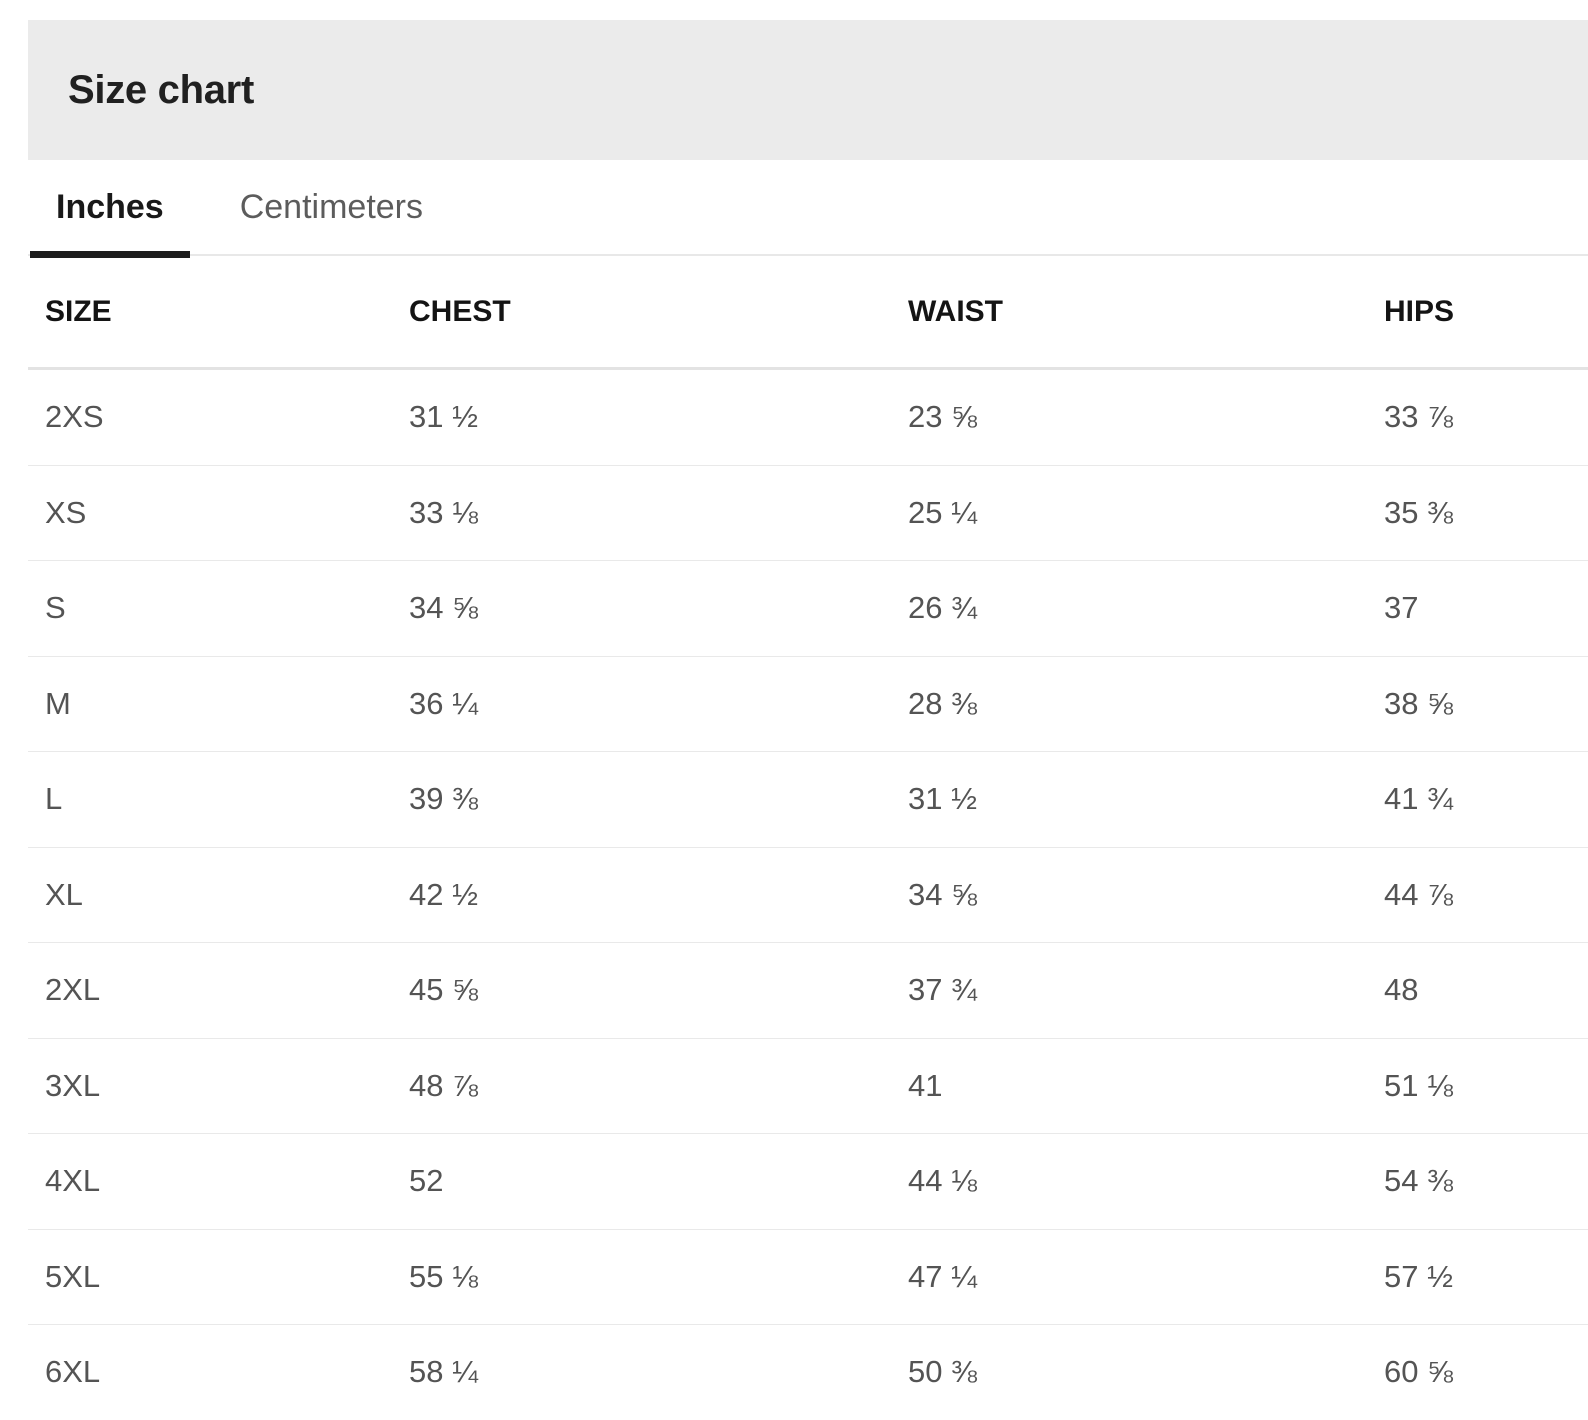 Image resolution: width=1588 pixels, height=1420 pixels. What do you see at coordinates (942, 1276) in the screenshot?
I see `measurement-cell: 47 ¼` at bounding box center [942, 1276].